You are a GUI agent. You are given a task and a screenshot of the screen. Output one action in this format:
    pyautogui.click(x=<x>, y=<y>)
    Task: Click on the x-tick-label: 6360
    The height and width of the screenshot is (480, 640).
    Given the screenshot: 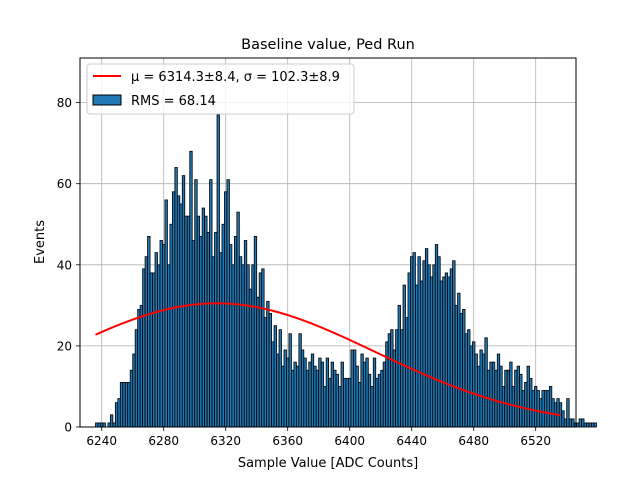 What is the action you would take?
    pyautogui.click(x=287, y=441)
    